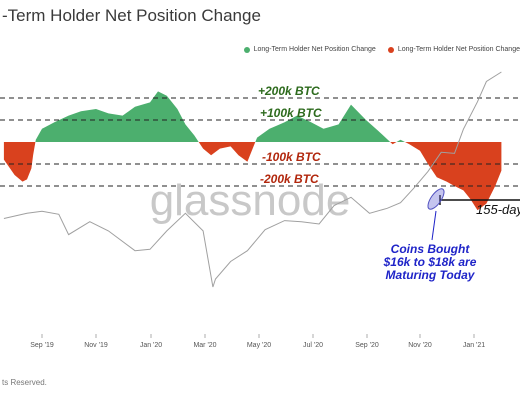 This screenshot has width=520, height=400. I want to click on highlight-ellipse, so click(436, 199).